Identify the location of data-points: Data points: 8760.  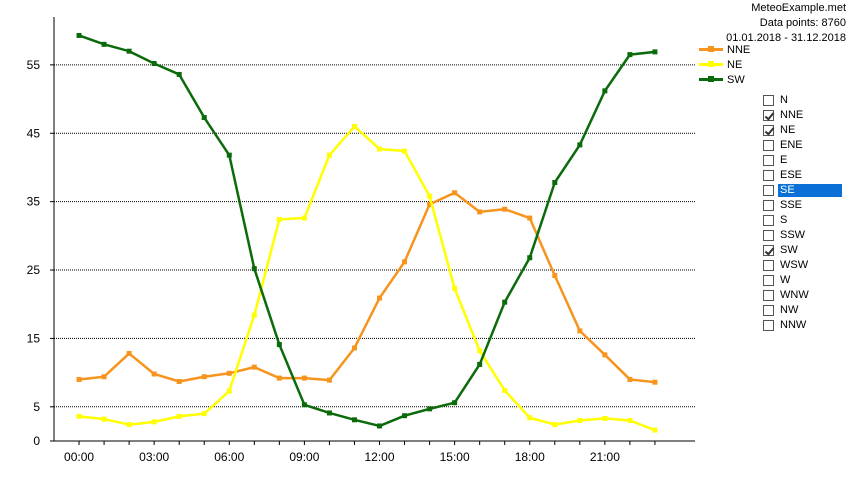
(802, 23).